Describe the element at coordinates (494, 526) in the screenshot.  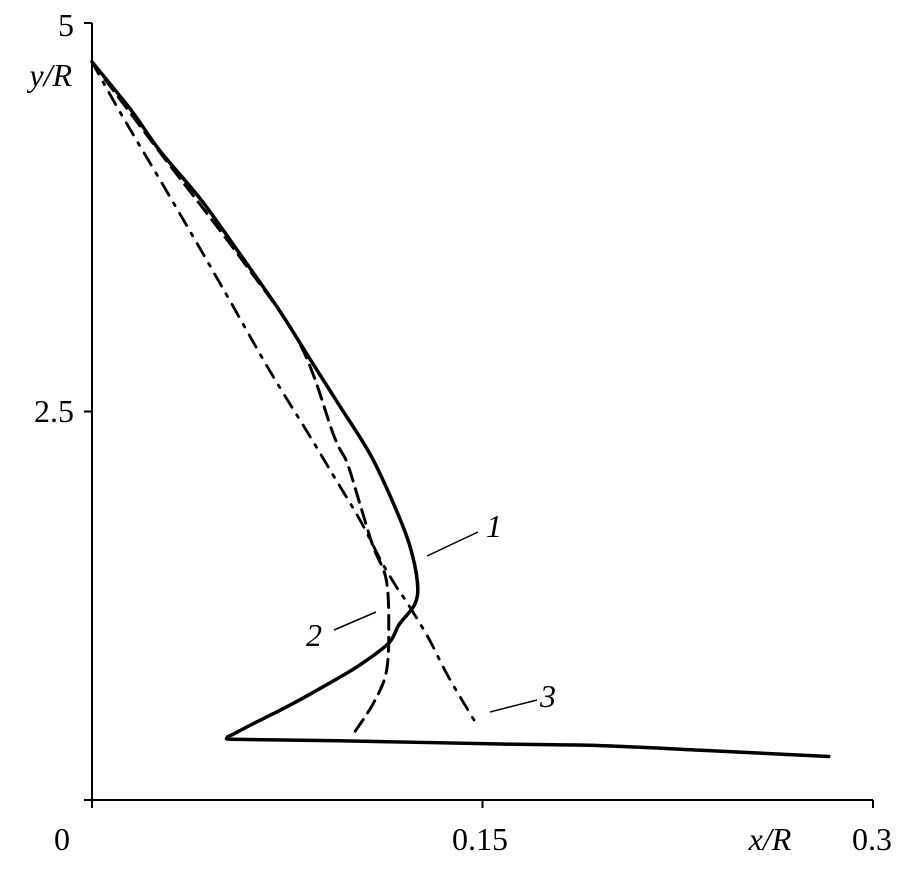
I see `curve-label-1: 1` at that location.